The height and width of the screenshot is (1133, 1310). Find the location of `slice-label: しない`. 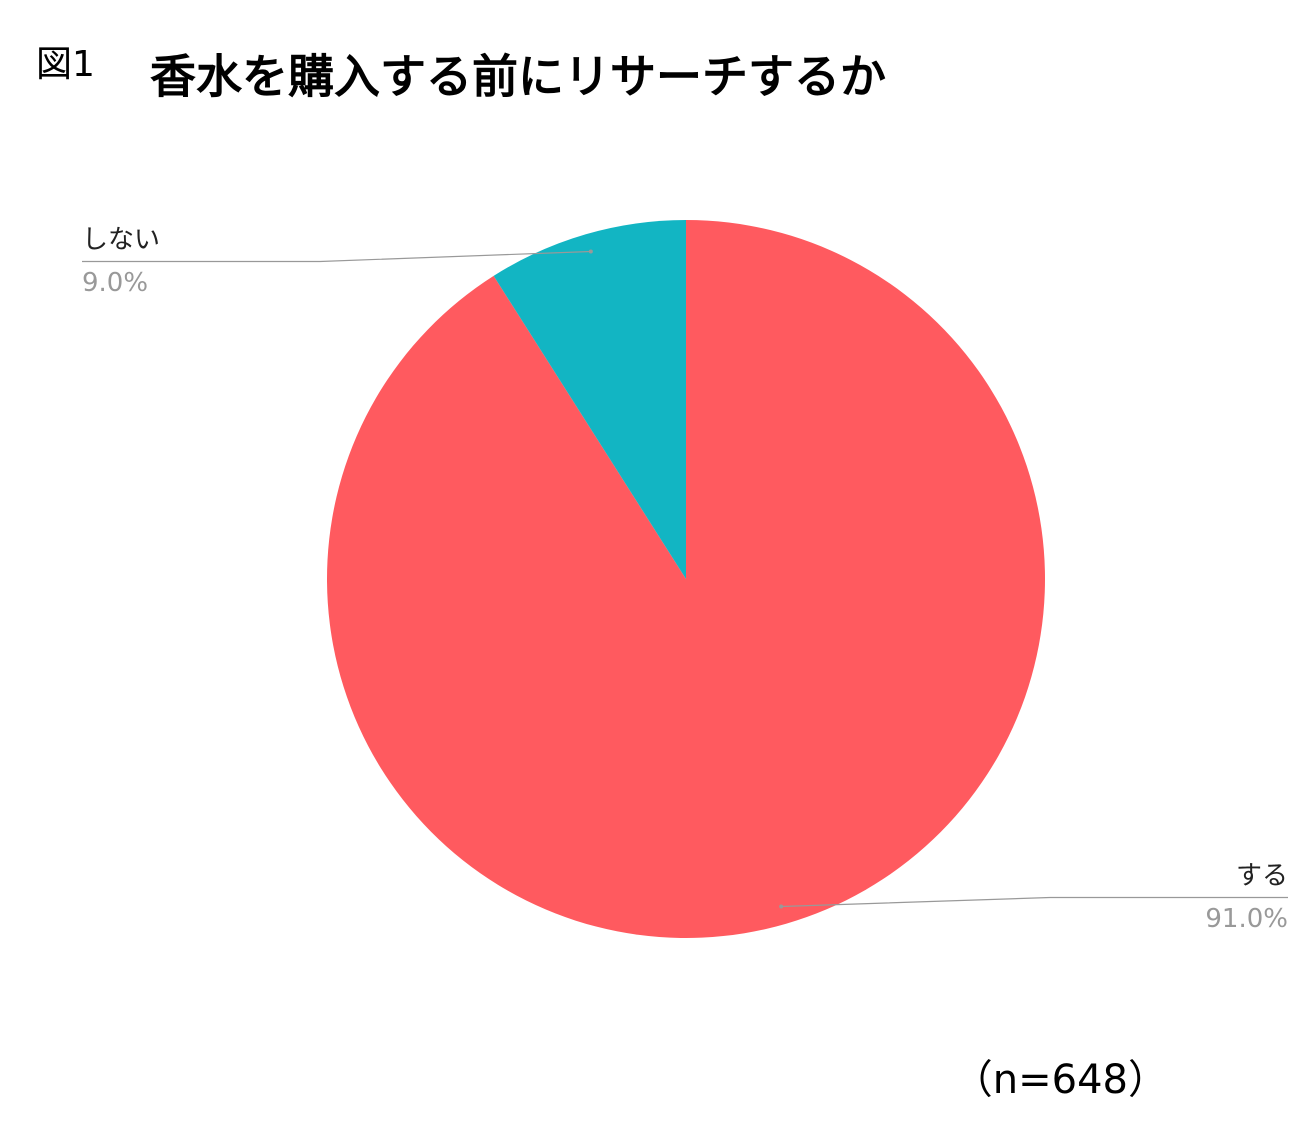

slice-label: しない is located at coordinates (121, 240).